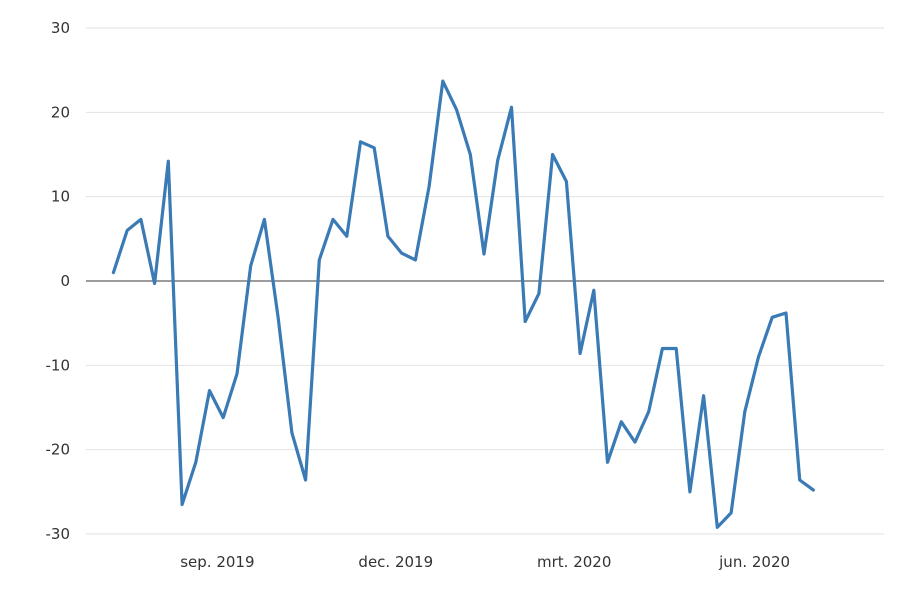 Image resolution: width=910 pixels, height=596 pixels. I want to click on x-tick-label: sep. 2019, so click(217, 562).